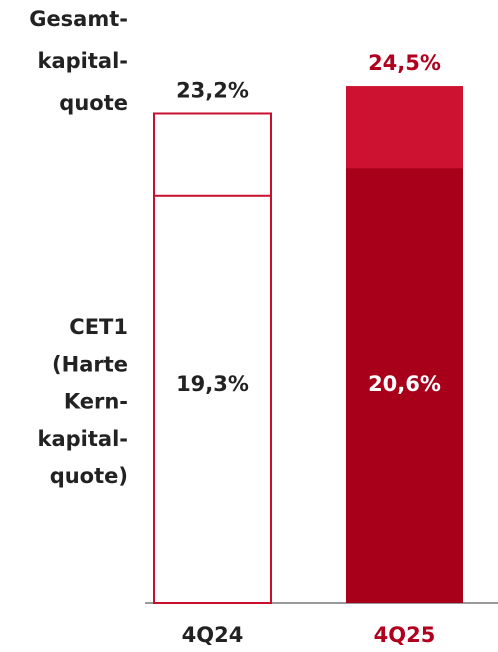  Describe the element at coordinates (83, 401) in the screenshot. I see `legend-label: CET1 (Harte Kern-kapital-quote)` at that location.